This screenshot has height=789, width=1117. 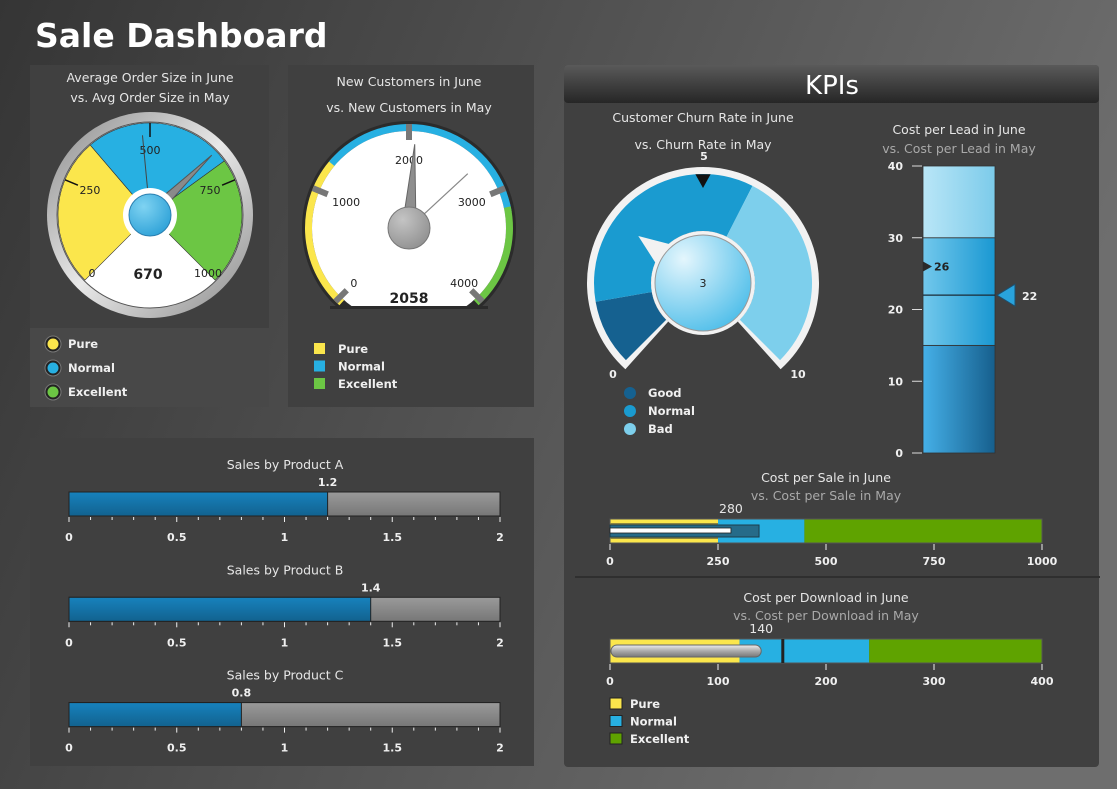 I want to click on value-label: 140, so click(x=761, y=628).